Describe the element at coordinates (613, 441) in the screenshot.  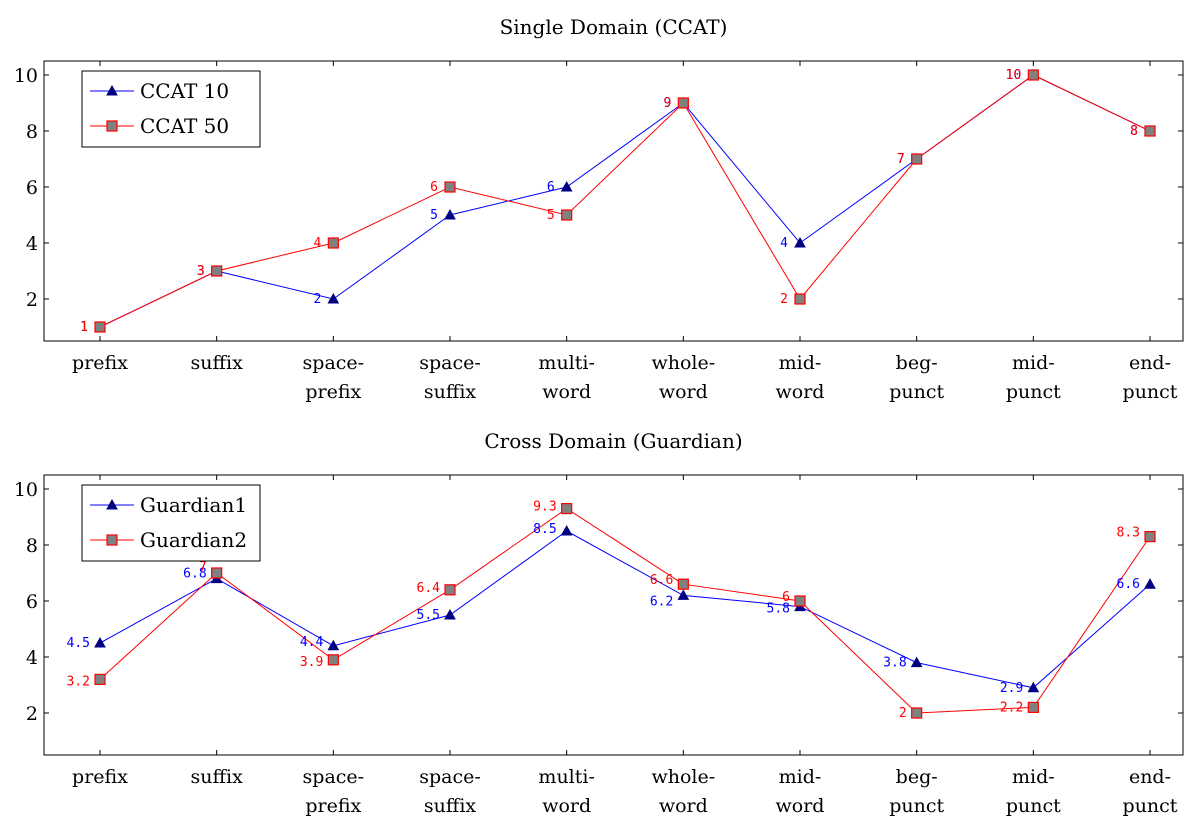
I see `chart-title: Cross Domain (Guardian)` at that location.